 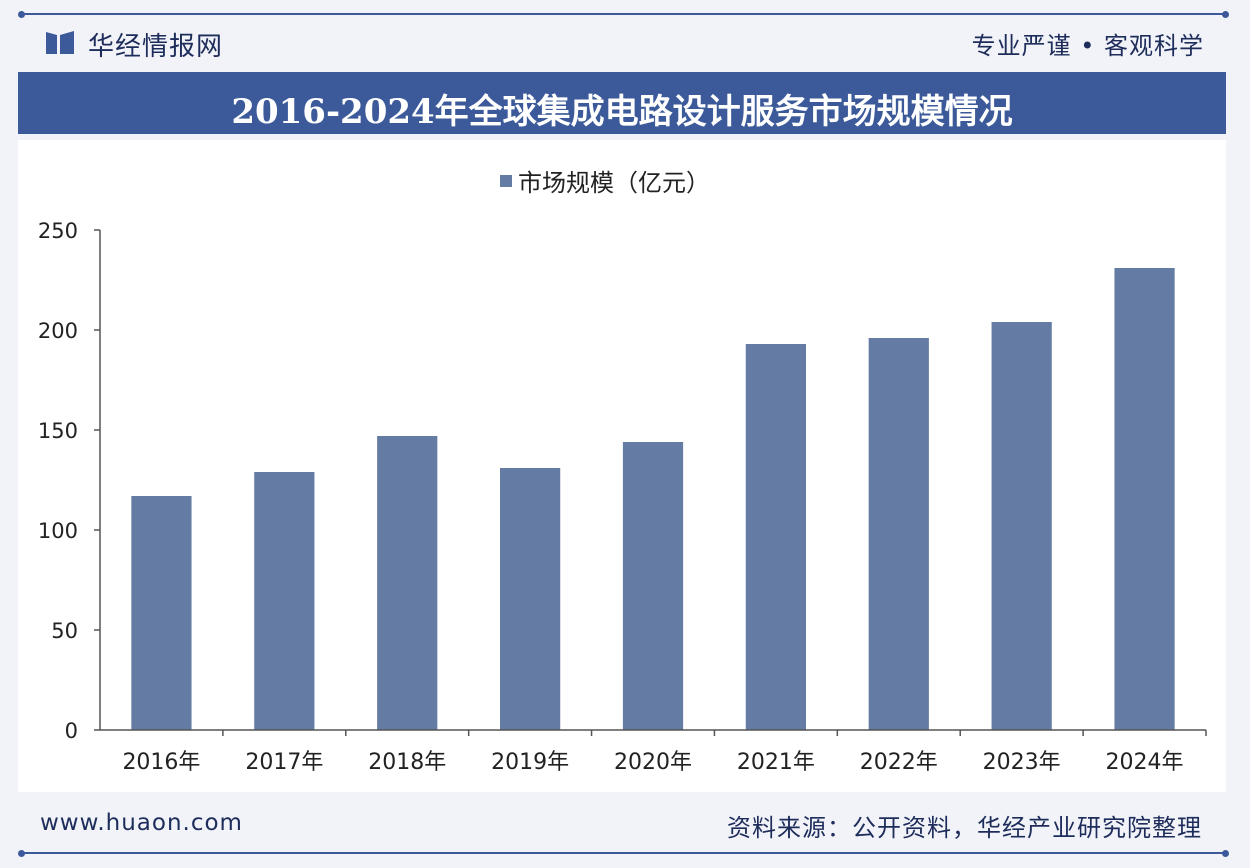 What do you see at coordinates (625, 14) in the screenshot?
I see `top-frame-line` at bounding box center [625, 14].